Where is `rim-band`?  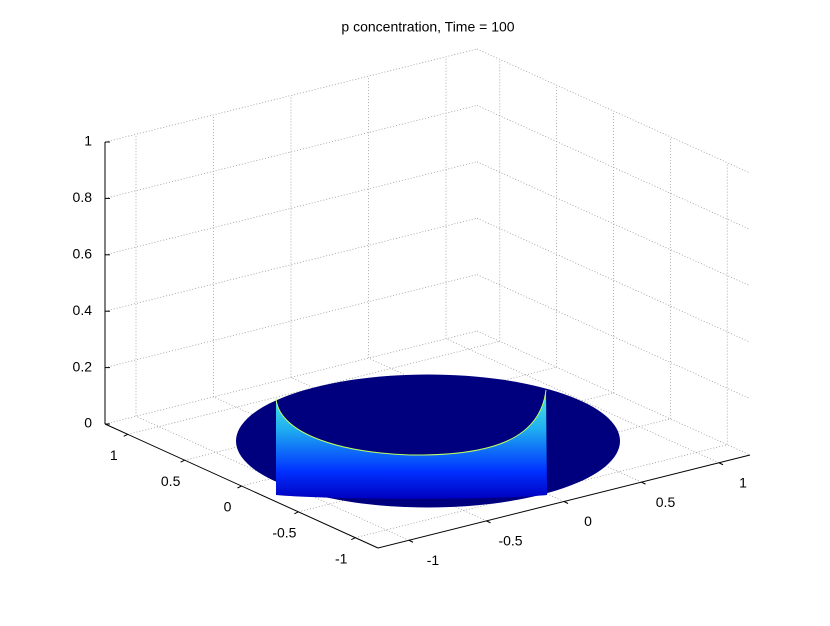 rim-band is located at coordinates (411, 444).